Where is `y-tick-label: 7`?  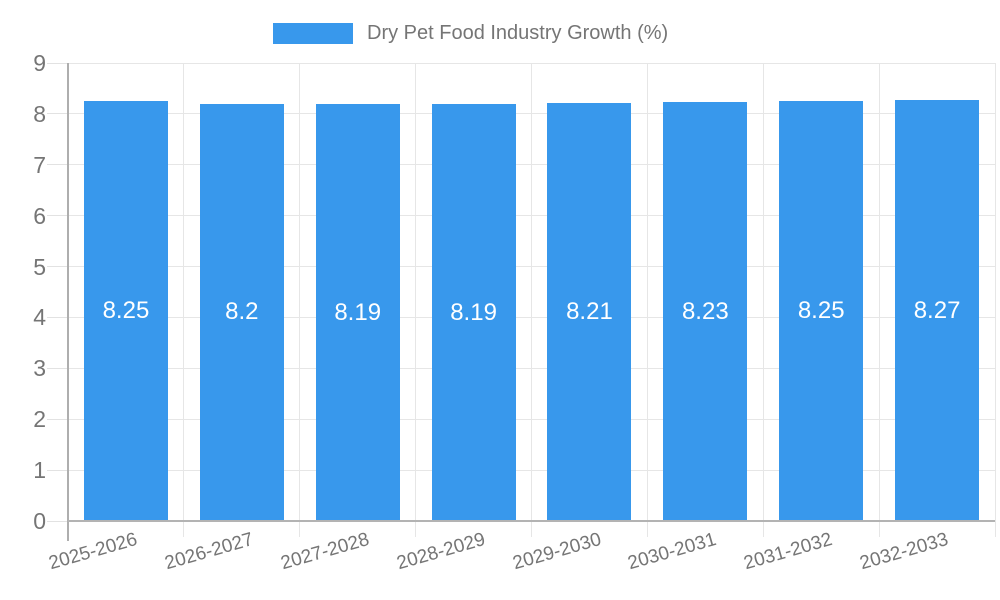
y-tick-label: 7 is located at coordinates (39, 164).